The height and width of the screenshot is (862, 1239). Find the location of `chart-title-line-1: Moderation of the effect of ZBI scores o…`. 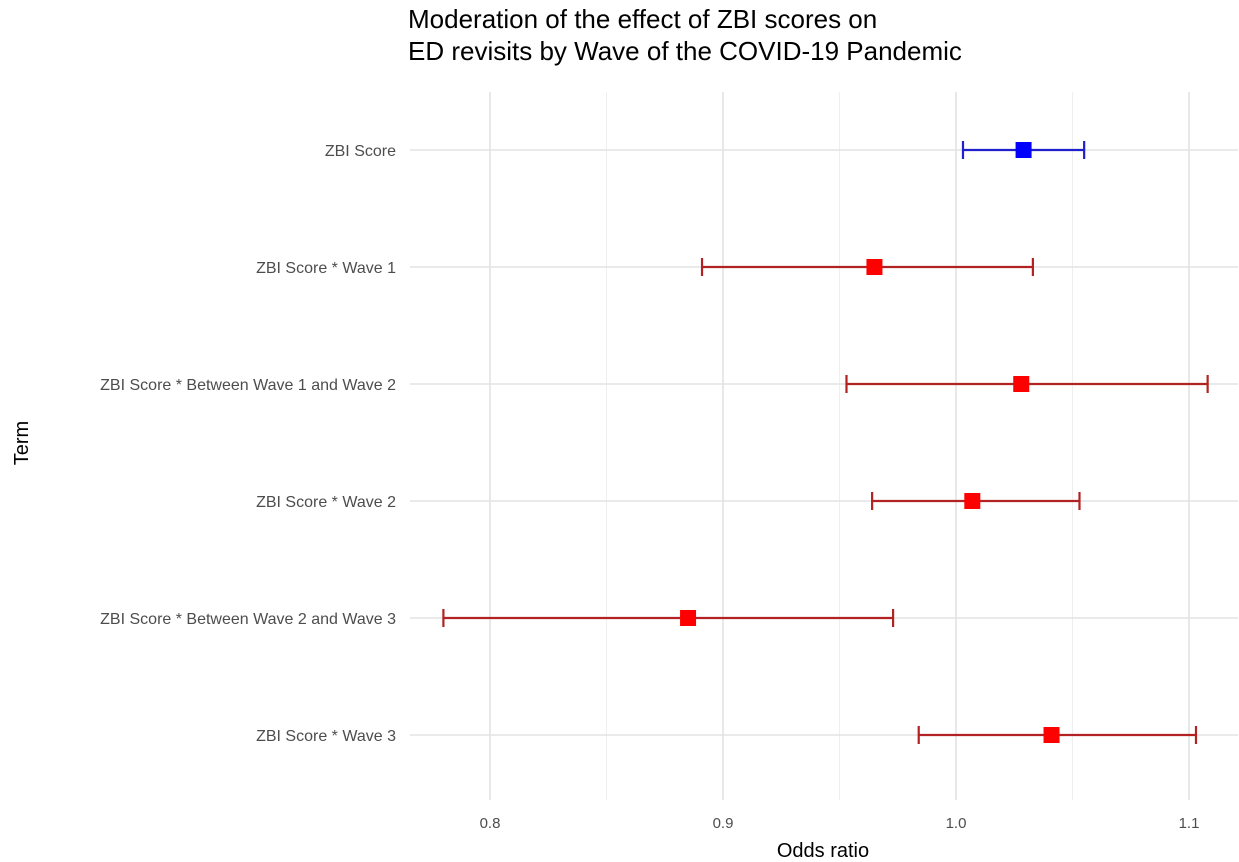

chart-title-line-1: Moderation of the effect of ZBI scores o… is located at coordinates (642, 19).